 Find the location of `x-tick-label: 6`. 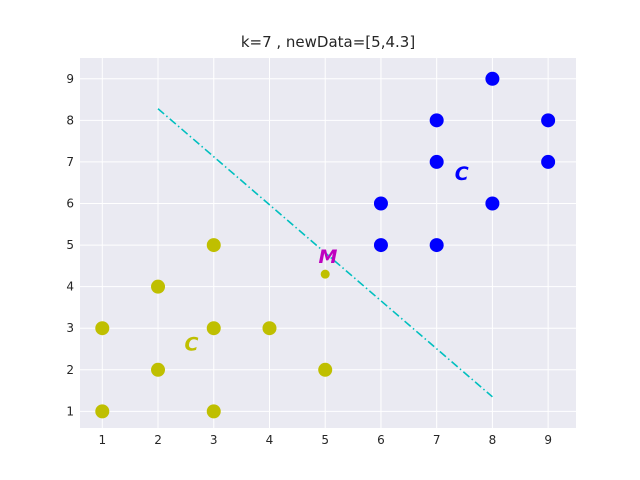

x-tick-label: 6 is located at coordinates (381, 440).